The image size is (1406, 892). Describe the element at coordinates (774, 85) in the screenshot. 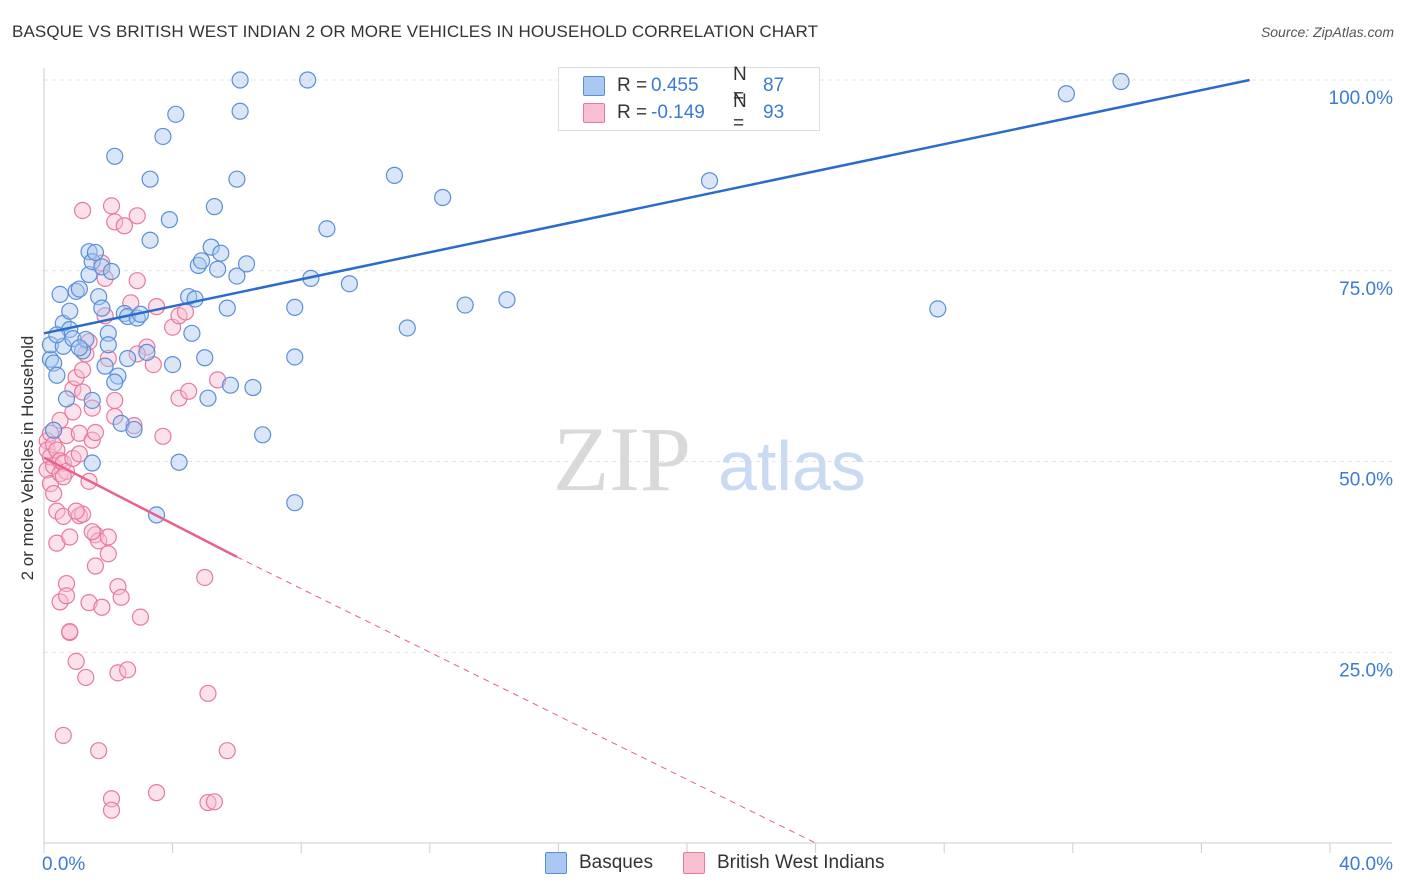

I see `legend-n-value: 87` at that location.